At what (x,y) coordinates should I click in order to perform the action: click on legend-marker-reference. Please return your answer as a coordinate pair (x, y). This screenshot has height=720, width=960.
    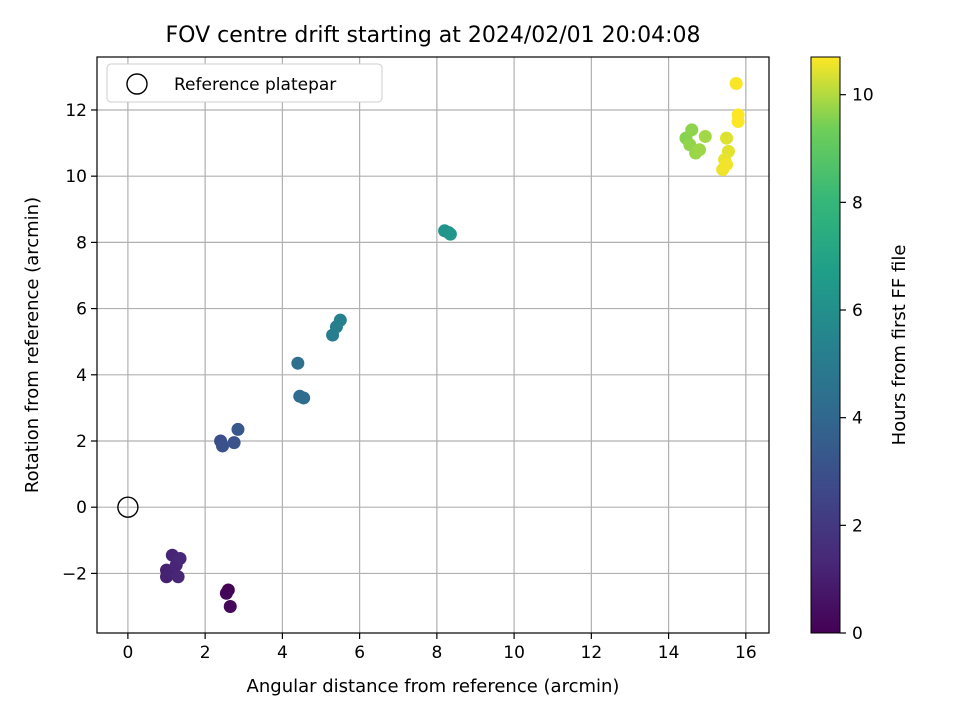
    Looking at the image, I should click on (137, 84).